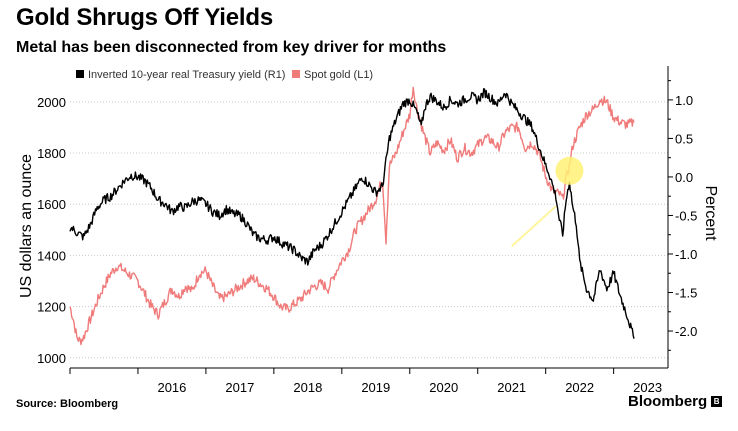 The width and height of the screenshot is (738, 431). I want to click on y-tick-label-right: 1.0, so click(684, 100).